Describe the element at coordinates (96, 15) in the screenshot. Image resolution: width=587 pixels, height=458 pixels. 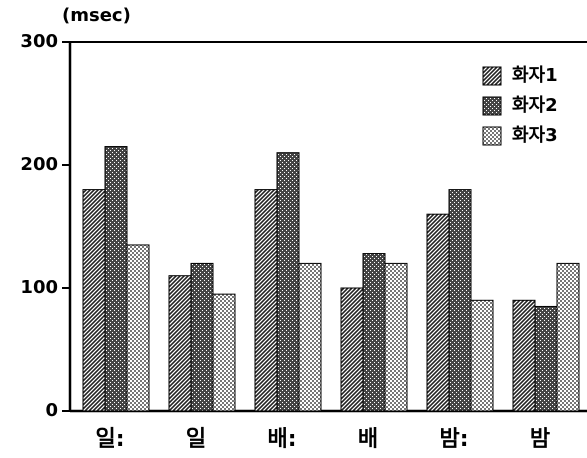
I see `y-axis-label: (msec)` at that location.